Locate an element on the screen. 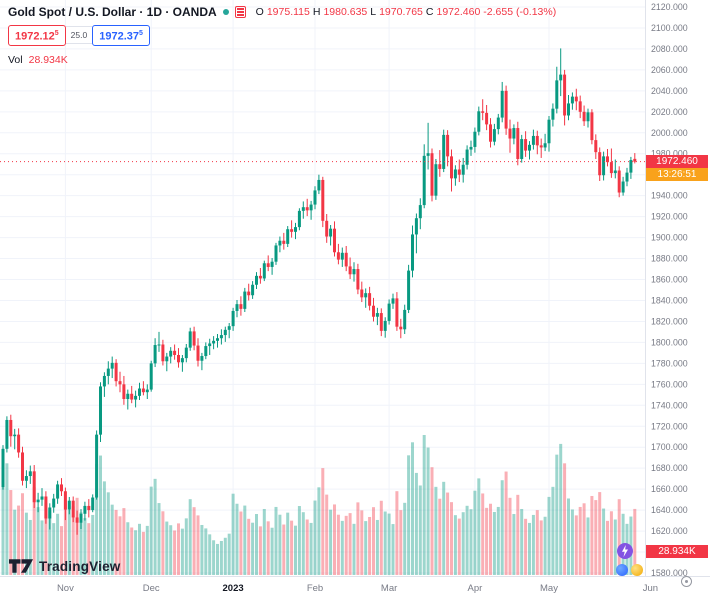  svg-text: Jun is located at coordinates (650, 588).